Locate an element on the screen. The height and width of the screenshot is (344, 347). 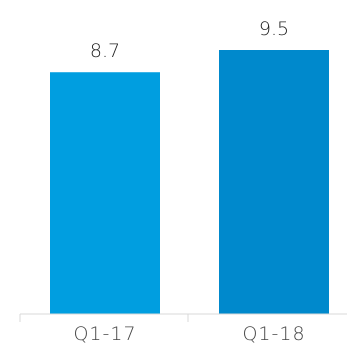
x-axis-ticks-group is located at coordinates (104, 318).